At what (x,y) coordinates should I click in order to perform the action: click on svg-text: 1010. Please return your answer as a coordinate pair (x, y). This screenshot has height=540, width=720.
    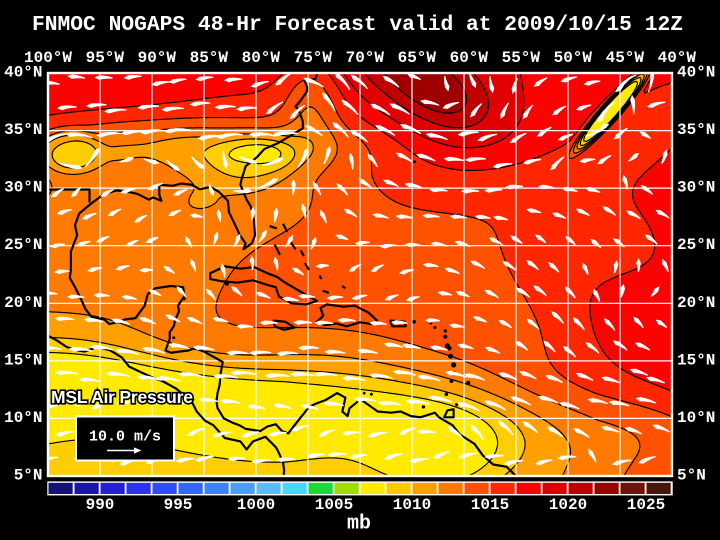
    Looking at the image, I should click on (412, 505).